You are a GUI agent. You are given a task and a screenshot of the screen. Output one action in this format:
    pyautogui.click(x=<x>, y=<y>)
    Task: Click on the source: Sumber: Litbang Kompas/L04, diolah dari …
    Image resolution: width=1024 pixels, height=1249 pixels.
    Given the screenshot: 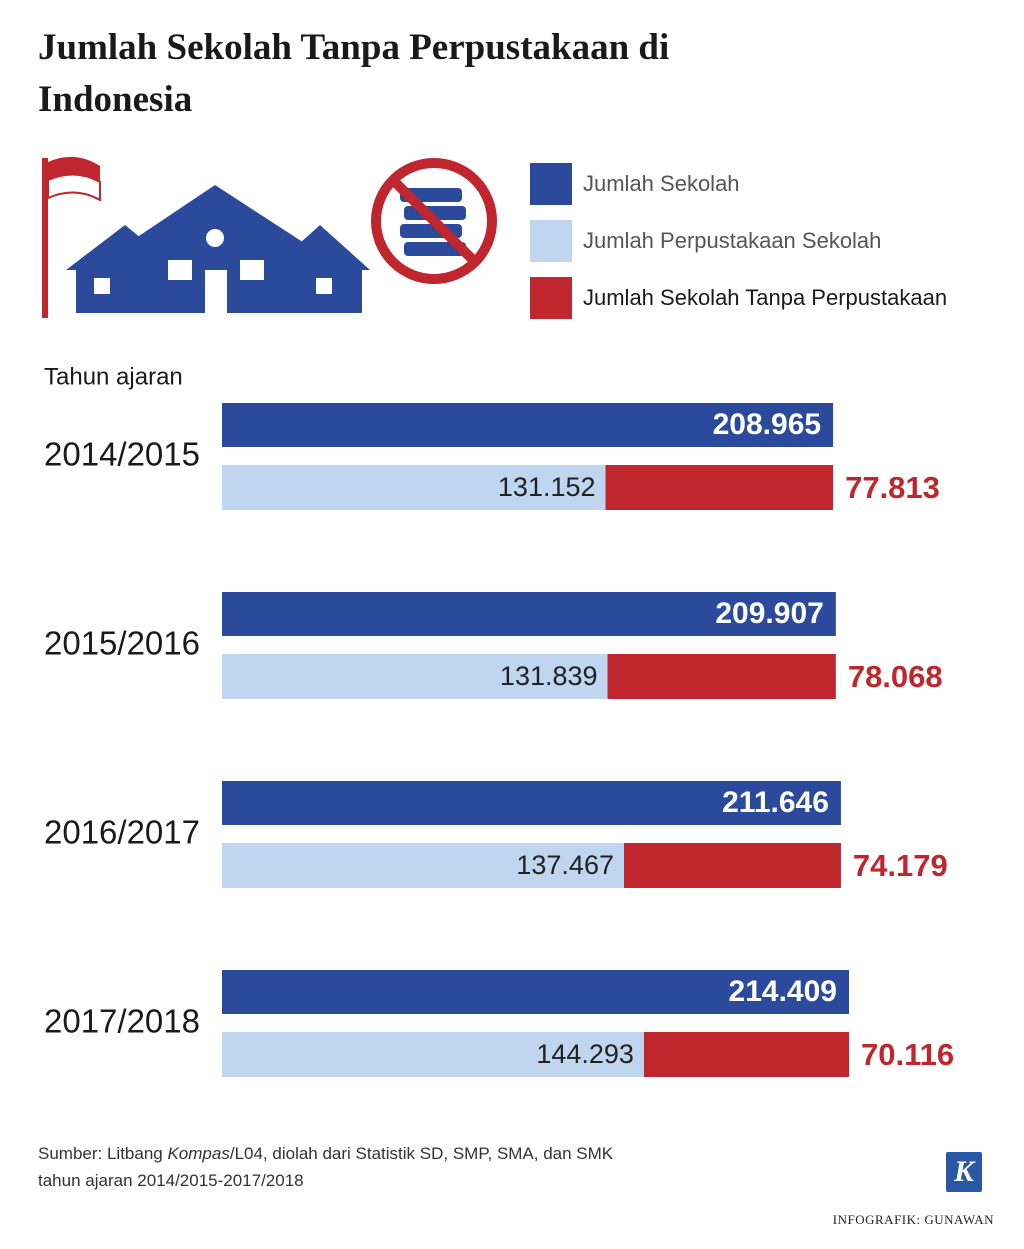 What is the action you would take?
    pyautogui.click(x=325, y=1167)
    